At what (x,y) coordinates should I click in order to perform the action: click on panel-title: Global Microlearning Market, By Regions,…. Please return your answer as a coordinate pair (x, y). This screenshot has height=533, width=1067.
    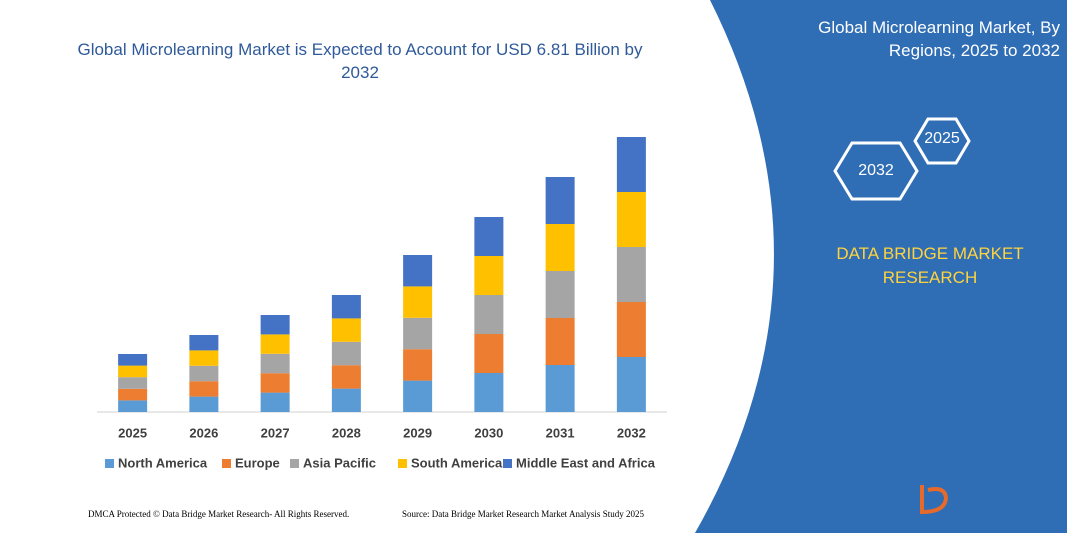
    Looking at the image, I should click on (939, 39).